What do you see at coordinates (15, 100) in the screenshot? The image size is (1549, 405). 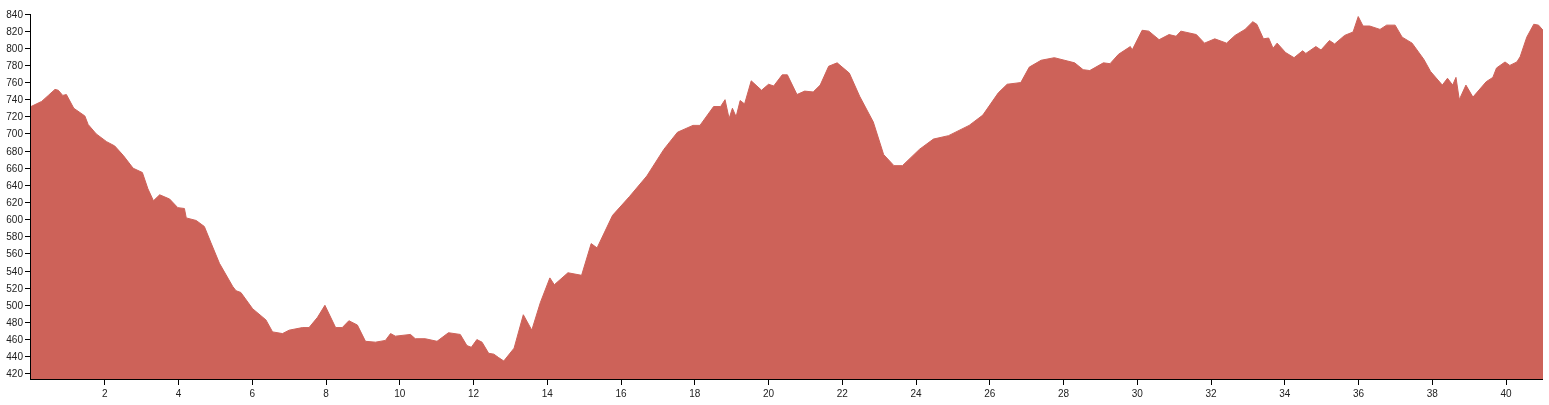 I see `y-tick-label: 740` at bounding box center [15, 100].